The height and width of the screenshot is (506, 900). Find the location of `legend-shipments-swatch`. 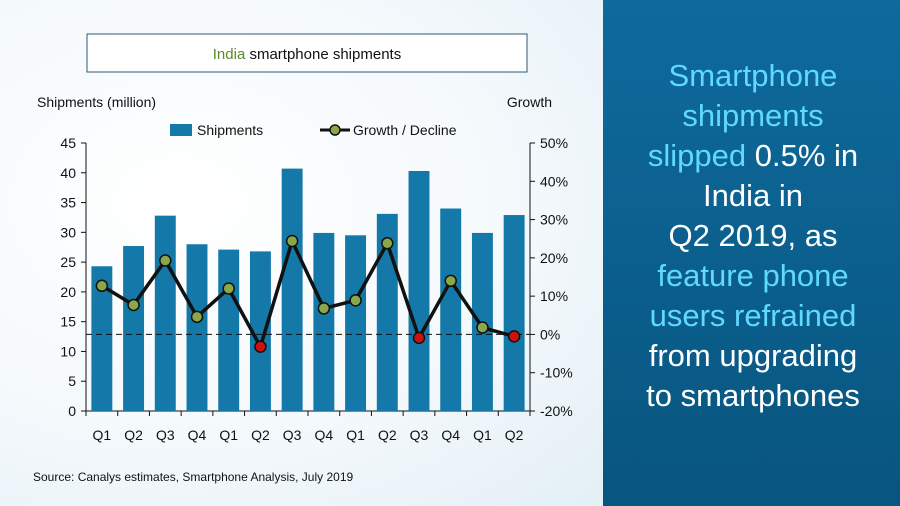

legend-shipments-swatch is located at coordinates (181, 130).